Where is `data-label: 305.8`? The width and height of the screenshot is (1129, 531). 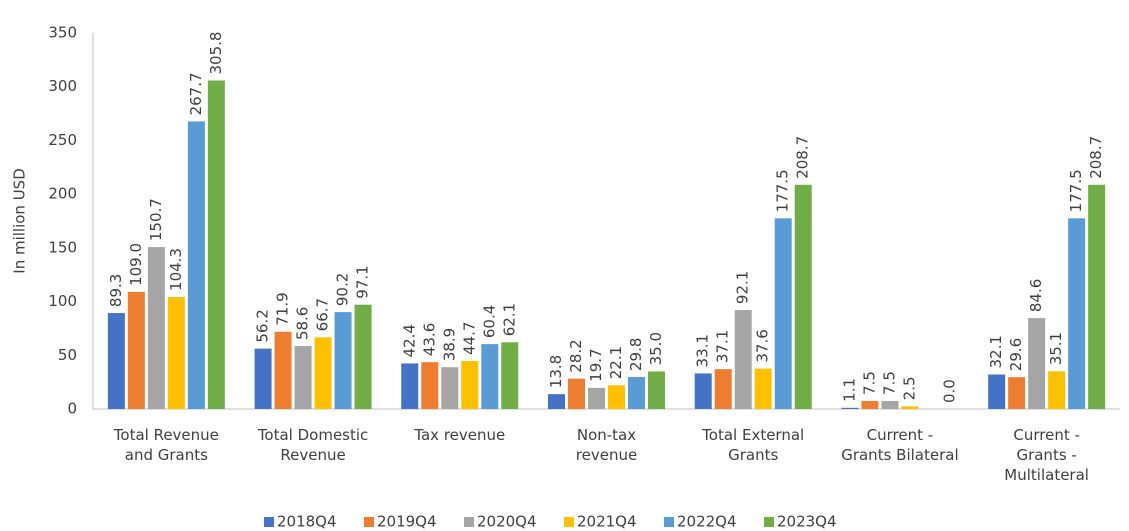
data-label: 305.8 is located at coordinates (216, 53).